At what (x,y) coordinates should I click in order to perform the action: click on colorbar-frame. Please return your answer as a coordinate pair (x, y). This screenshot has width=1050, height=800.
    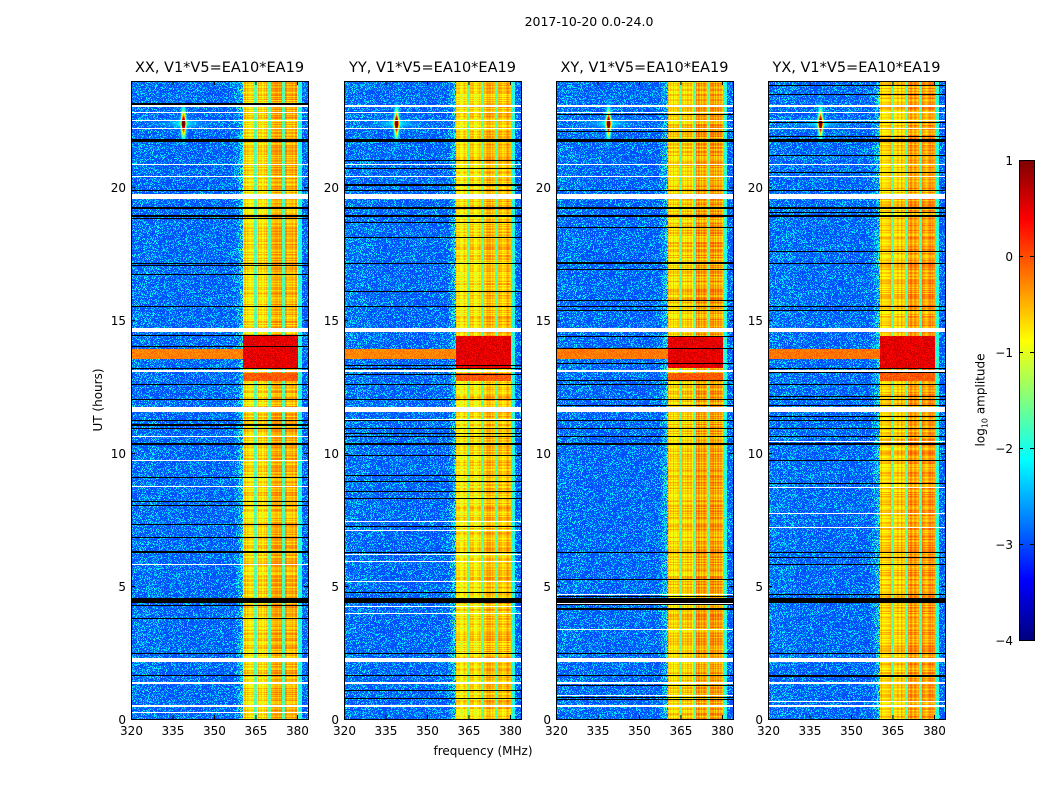
    Looking at the image, I should click on (1027, 400).